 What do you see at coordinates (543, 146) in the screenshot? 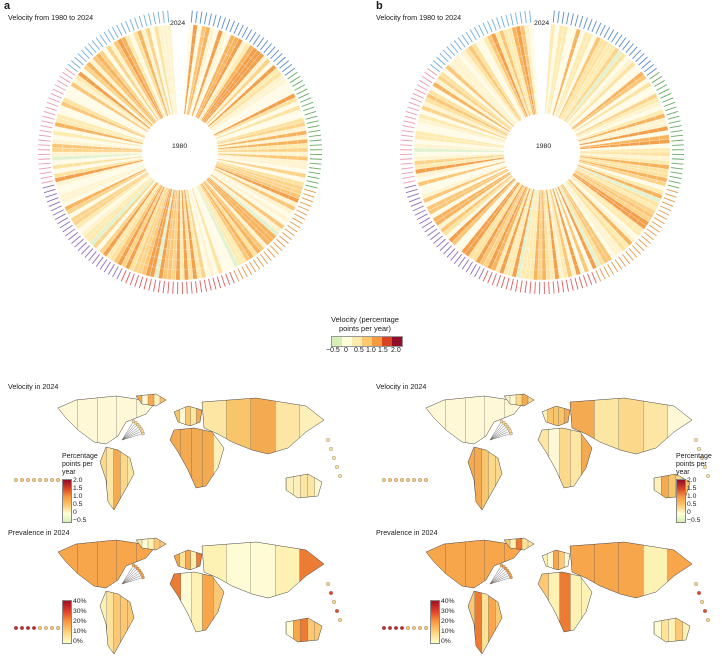
I see `panel-b-year-1980: 1980` at bounding box center [543, 146].